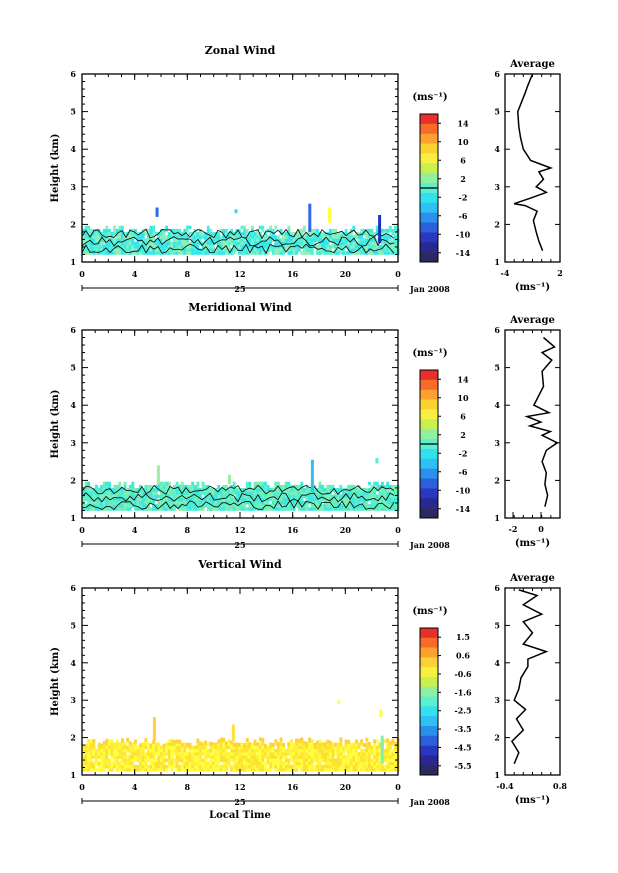 The height and width of the screenshot is (873, 618). I want to click on wind-field, so click(241, 754).